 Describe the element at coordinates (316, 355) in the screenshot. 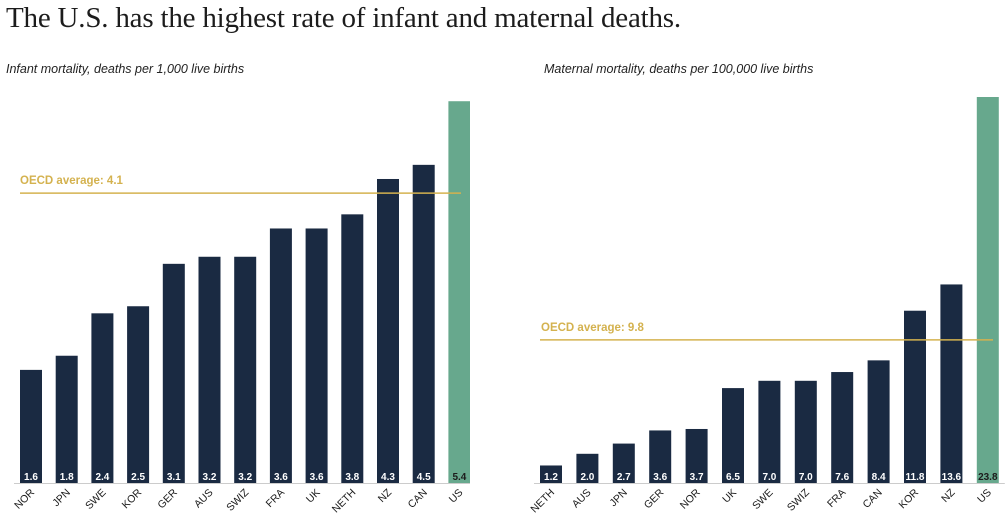

I see `infant-bar-uk` at that location.